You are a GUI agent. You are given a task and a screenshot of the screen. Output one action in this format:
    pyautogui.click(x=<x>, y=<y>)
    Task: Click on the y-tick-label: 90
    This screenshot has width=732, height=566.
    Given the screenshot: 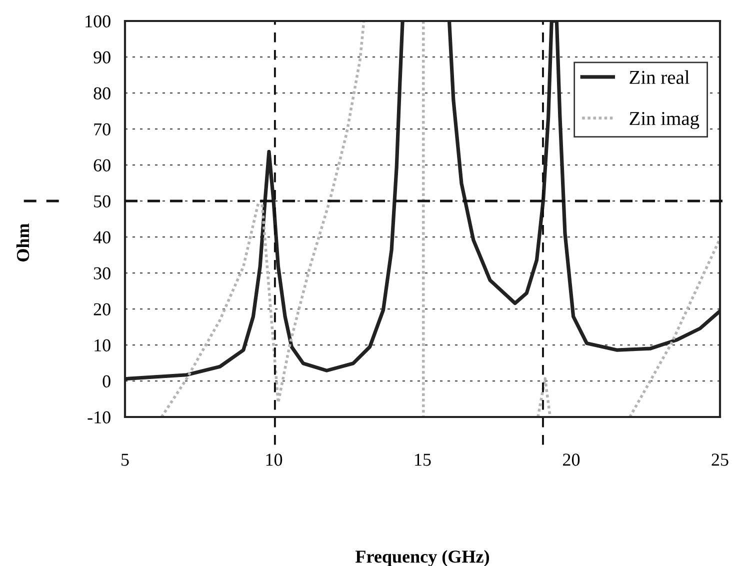 What is the action you would take?
    pyautogui.click(x=102, y=57)
    